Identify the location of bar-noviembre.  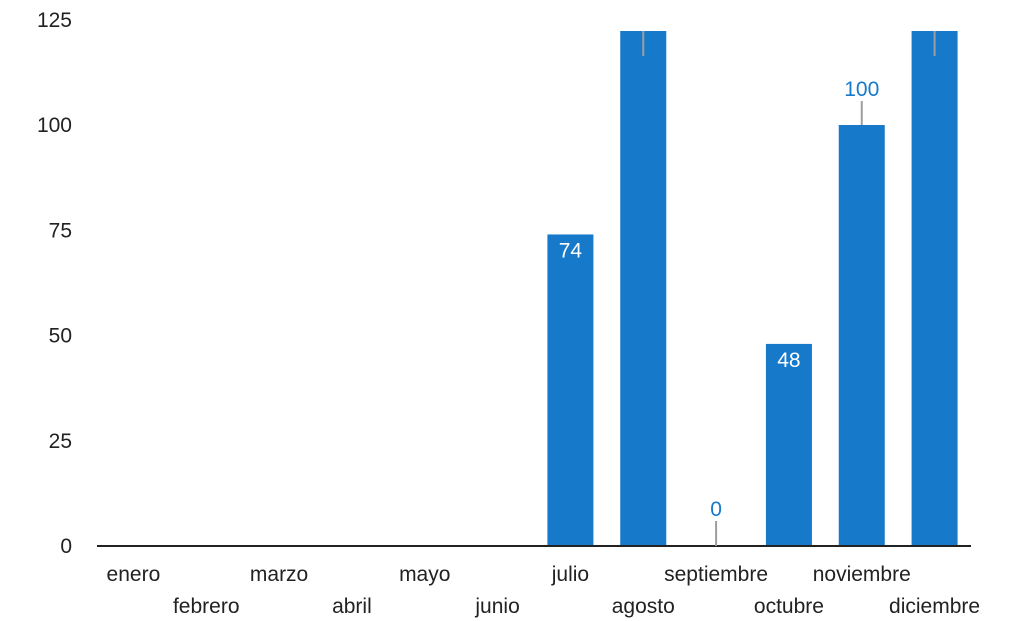
(861, 335).